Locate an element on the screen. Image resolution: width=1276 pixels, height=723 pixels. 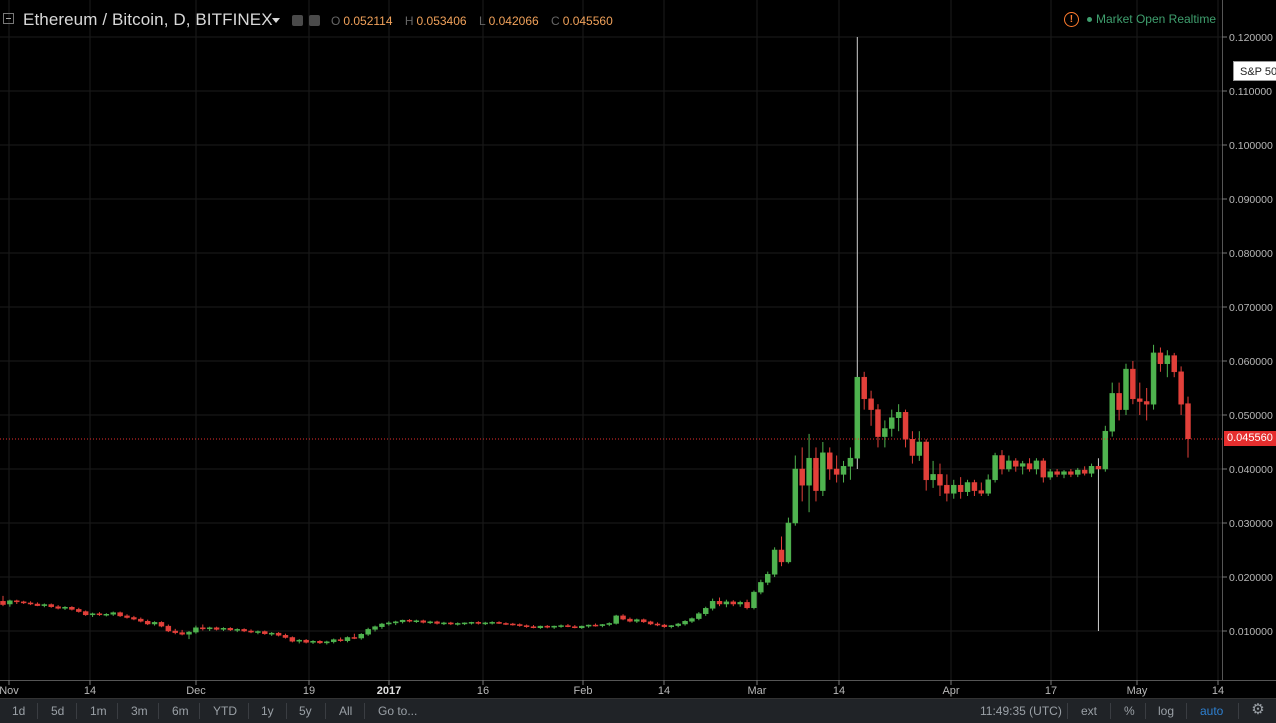
collapse-legend-icon is located at coordinates (8, 18).